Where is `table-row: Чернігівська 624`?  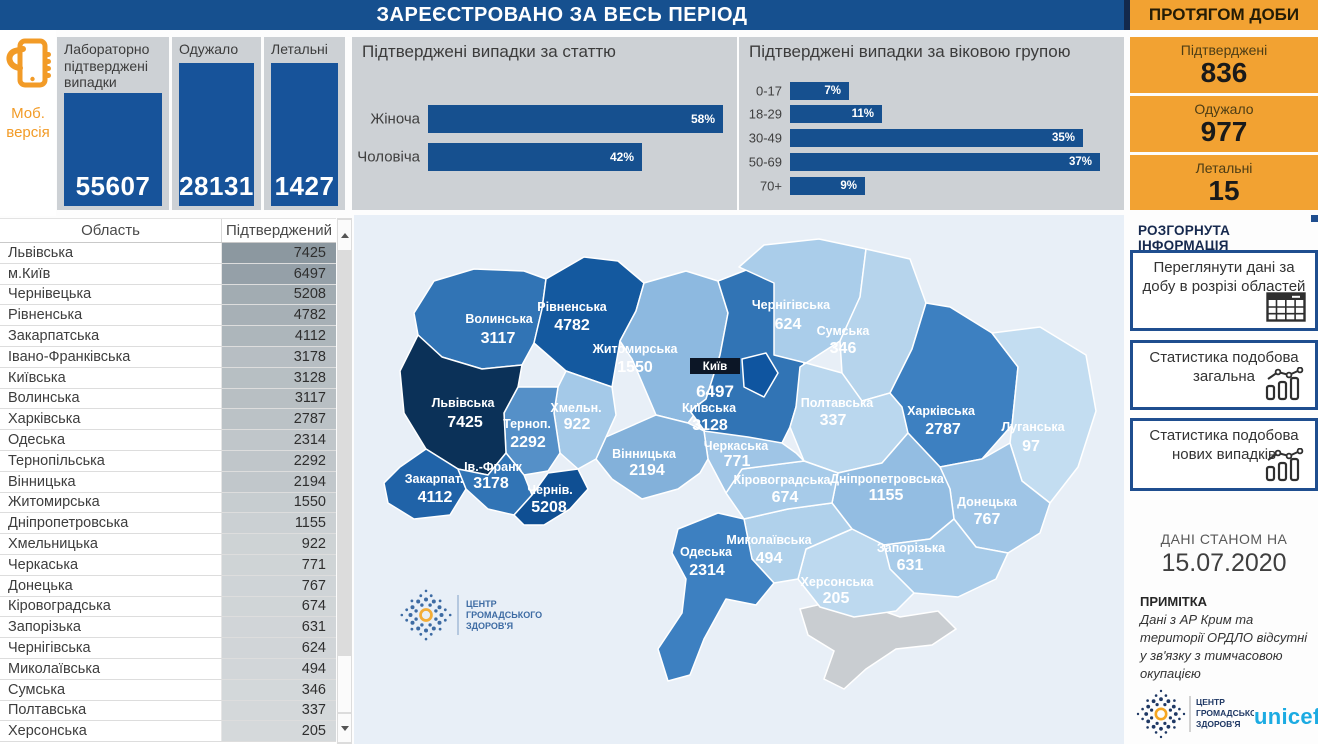 table-row: Чернігівська 624 is located at coordinates (168, 648).